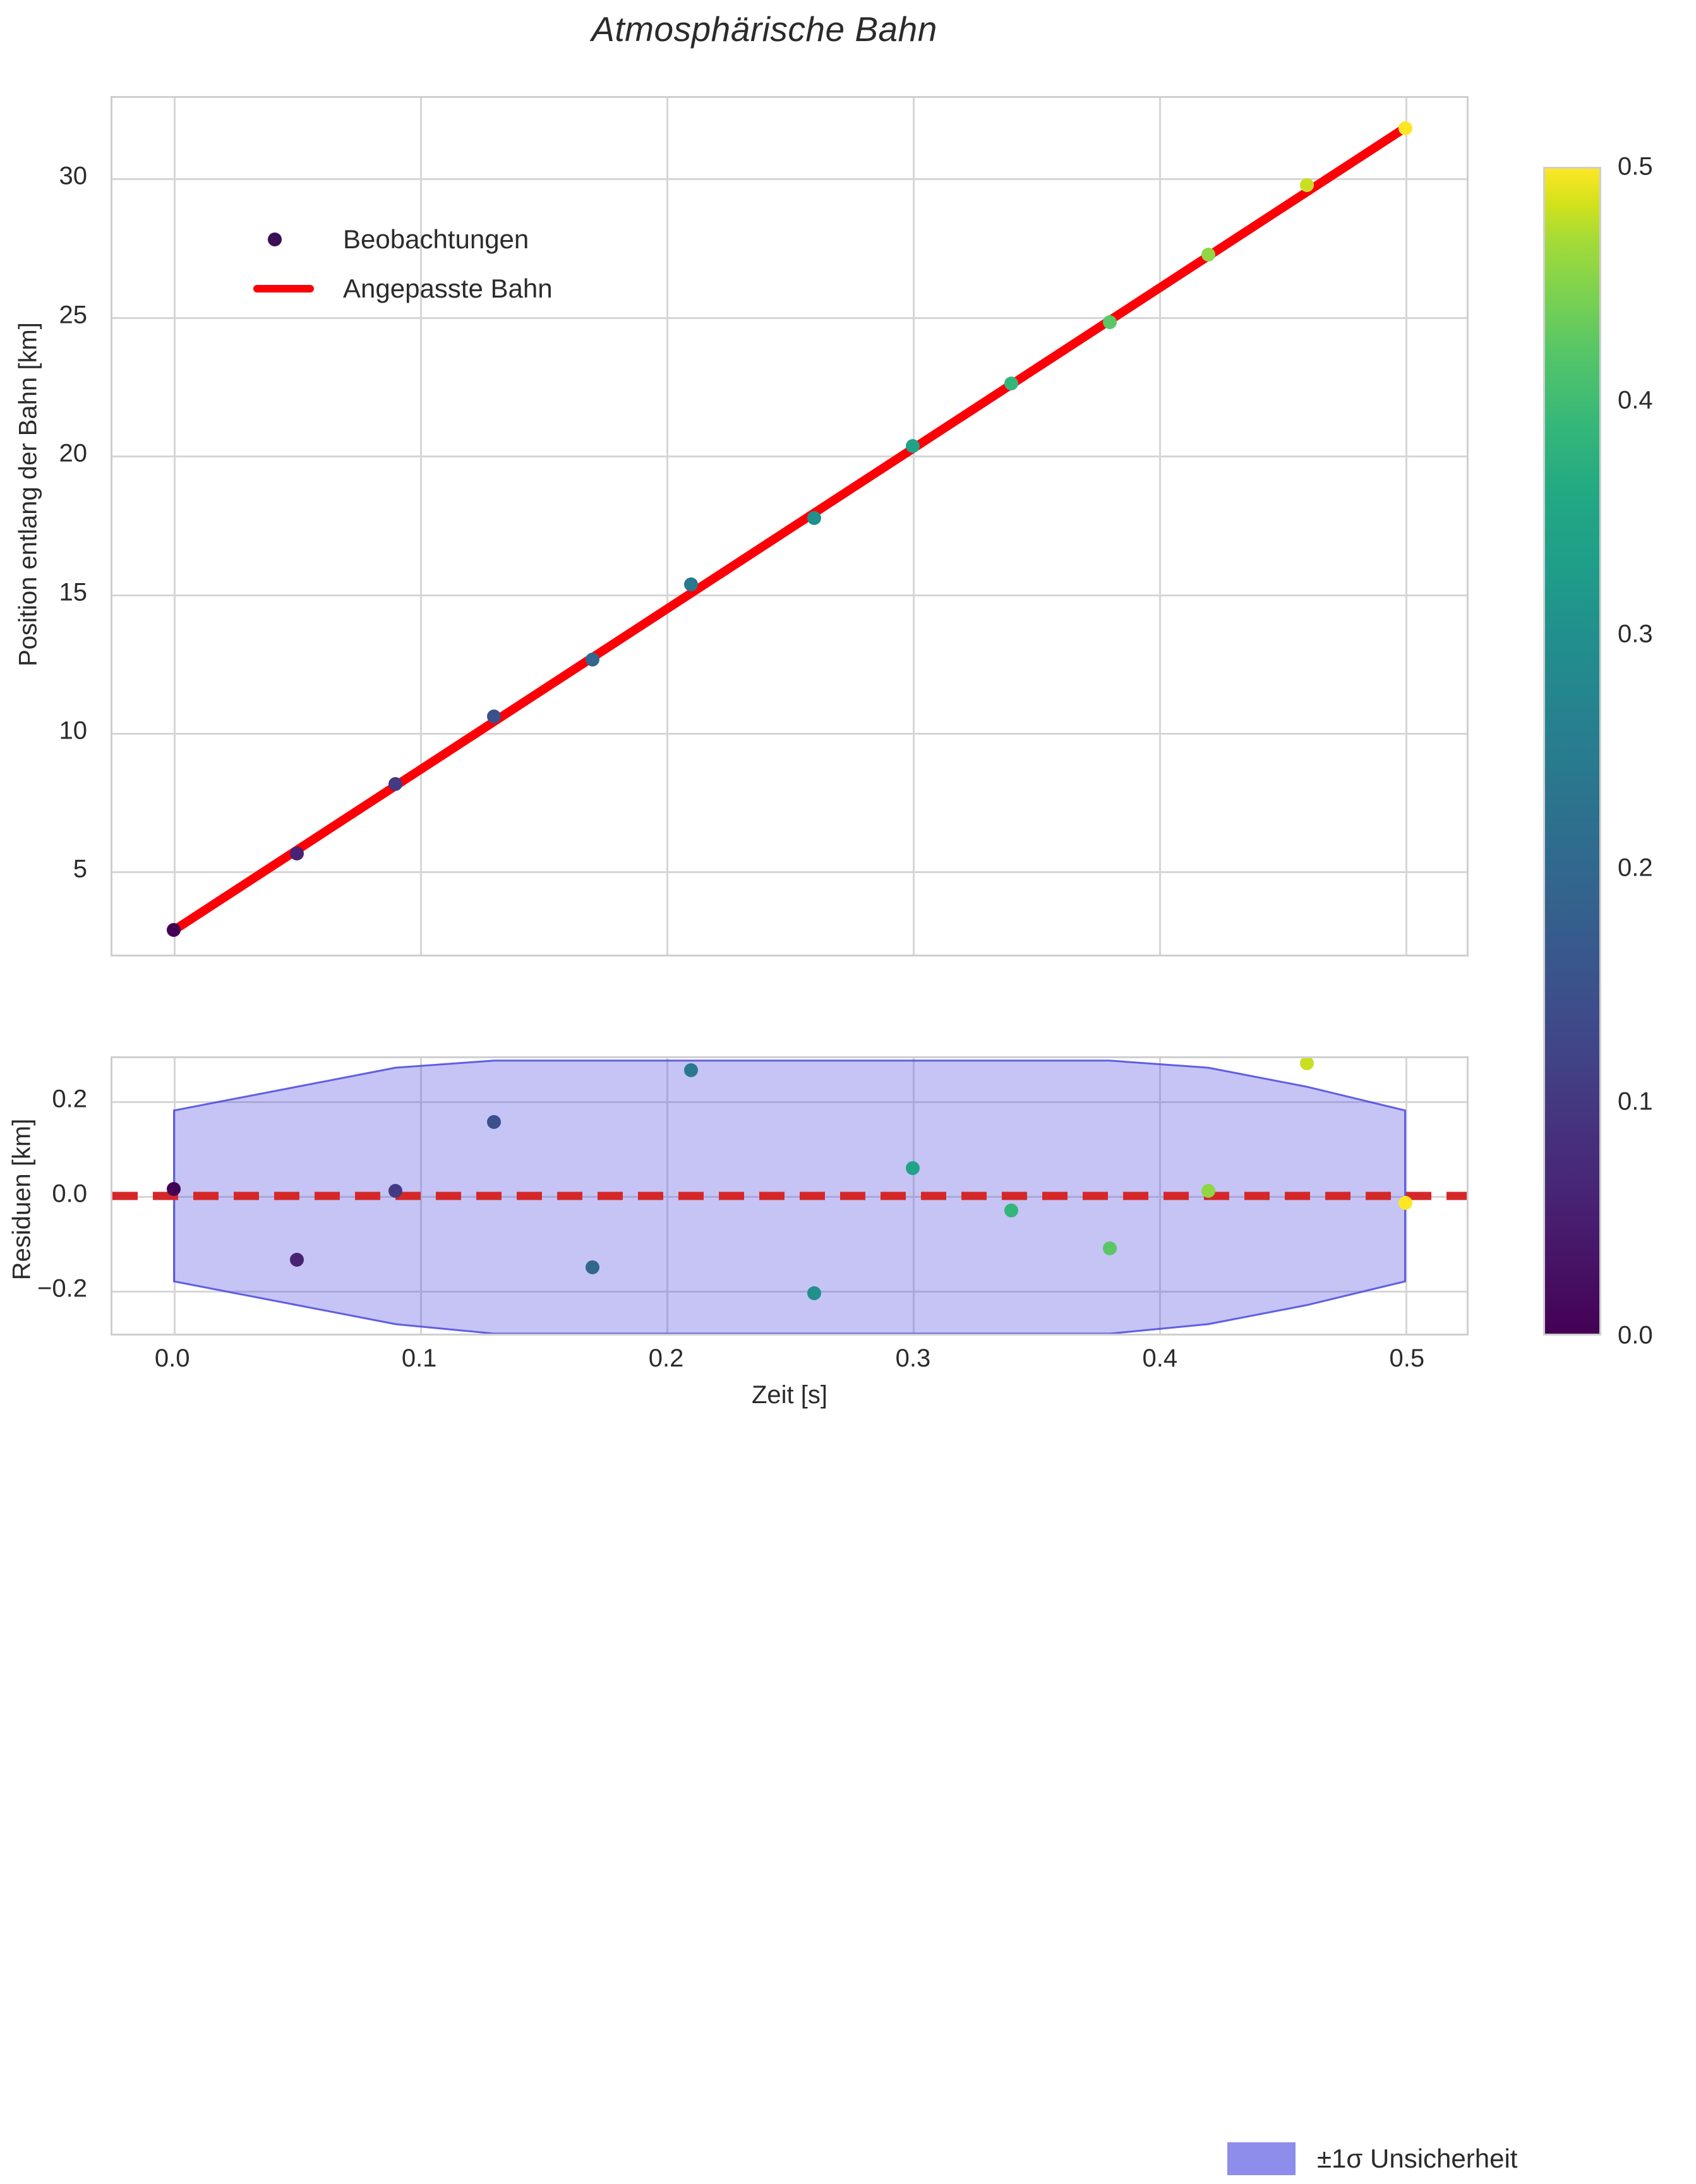 This screenshot has width=1696, height=2184. I want to click on x-tick-label: 0.5, so click(1407, 1358).